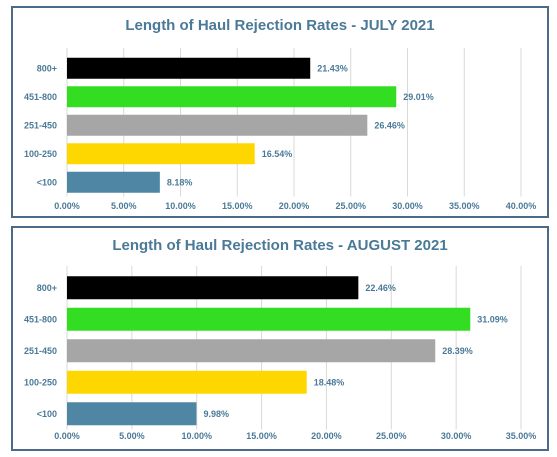 This screenshot has width=557, height=457. What do you see at coordinates (277, 154) in the screenshot?
I see `data-label: 16.54%` at bounding box center [277, 154].